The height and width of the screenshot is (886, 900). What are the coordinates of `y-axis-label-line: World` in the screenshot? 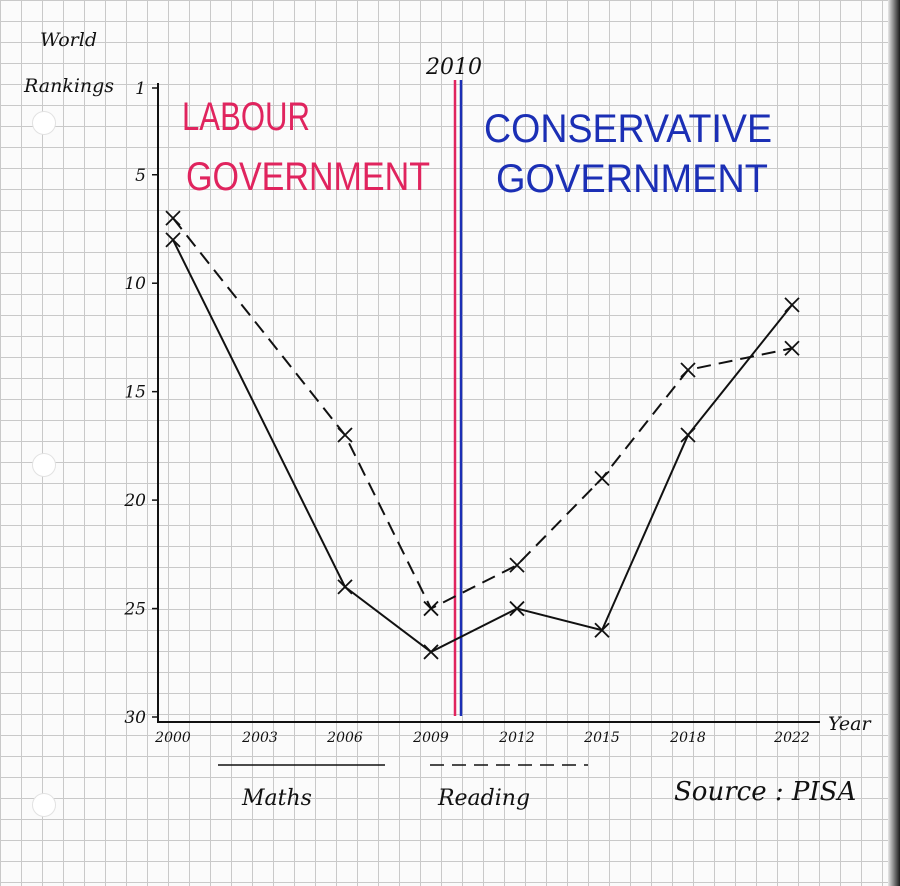 It's located at (68, 40).